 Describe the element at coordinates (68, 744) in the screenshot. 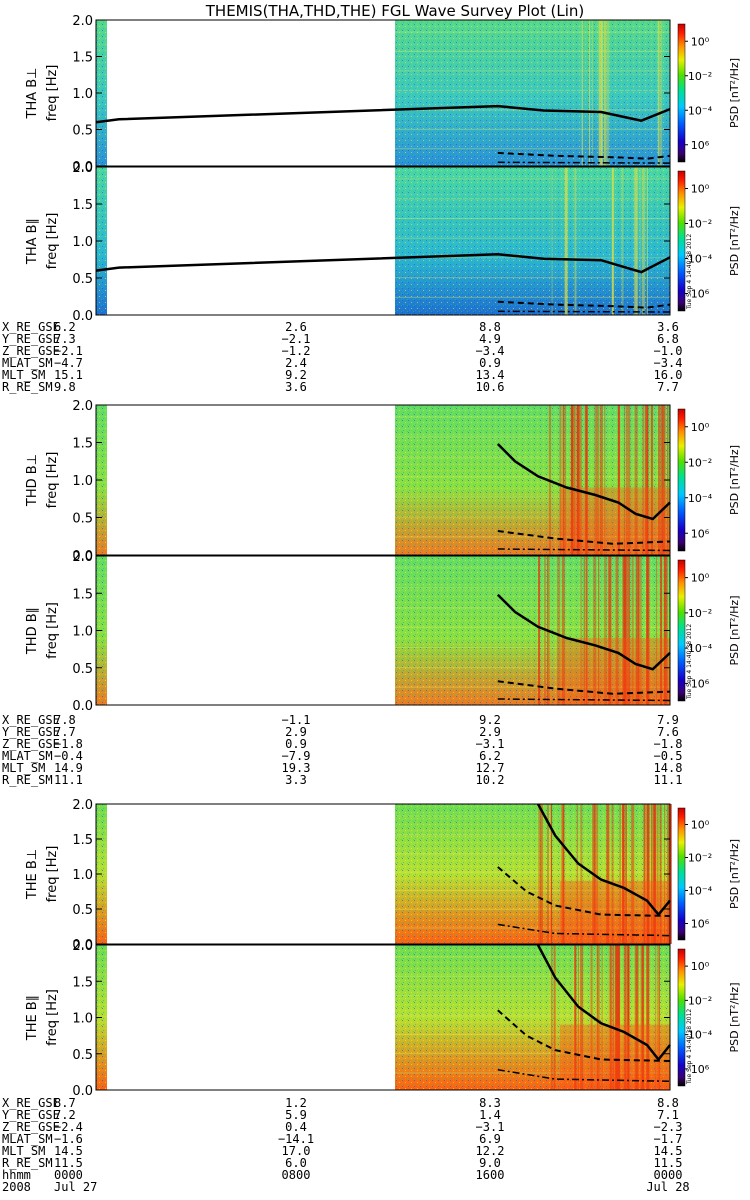

I see `ephemeris-value: −1.8` at that location.